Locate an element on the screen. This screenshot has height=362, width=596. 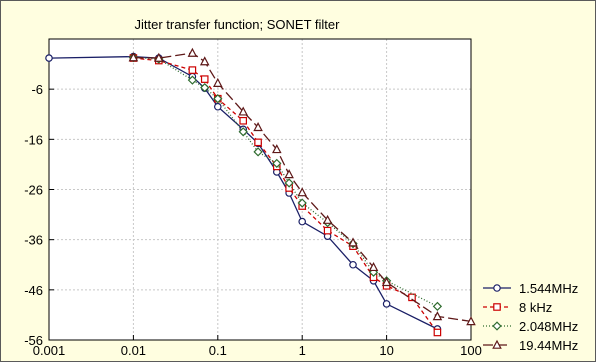
y-tick-label: -16 is located at coordinates (33, 139).